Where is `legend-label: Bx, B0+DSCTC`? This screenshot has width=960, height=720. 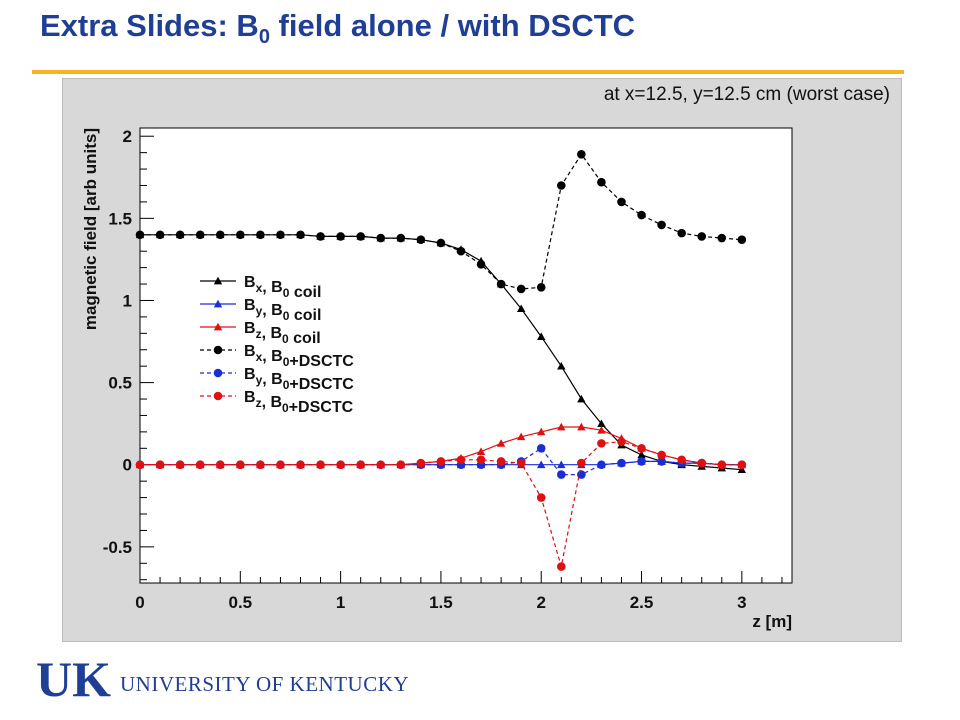 legend-label: Bx, B0+DSCTC is located at coordinates (299, 356).